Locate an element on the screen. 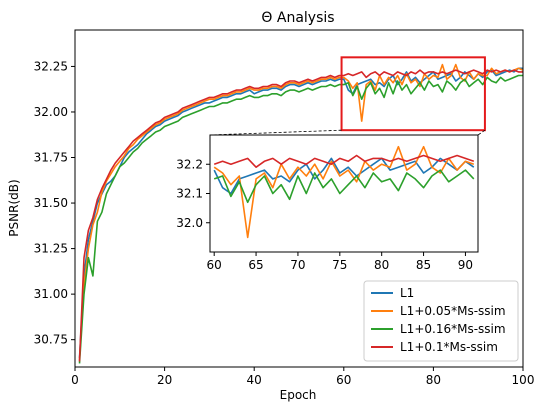 Image resolution: width=550 pixels, height=410 pixels. chart-title: Θ Analysis is located at coordinates (297, 18).